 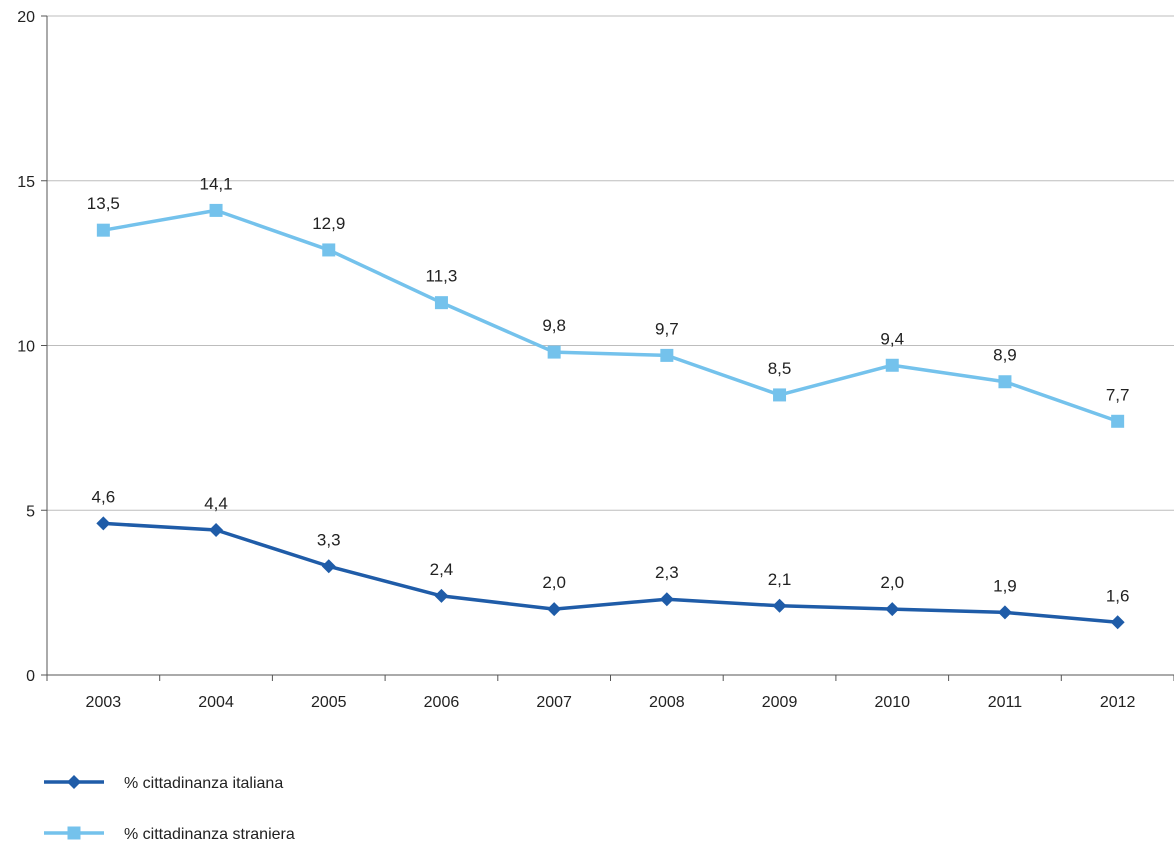 I want to click on data-label: 9,8, so click(x=554, y=325).